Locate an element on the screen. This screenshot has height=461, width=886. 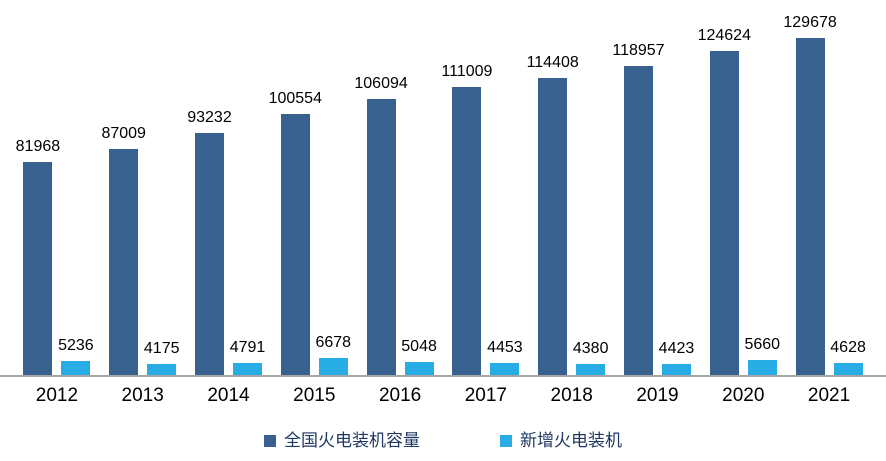
value-label: 100554 is located at coordinates (295, 99).